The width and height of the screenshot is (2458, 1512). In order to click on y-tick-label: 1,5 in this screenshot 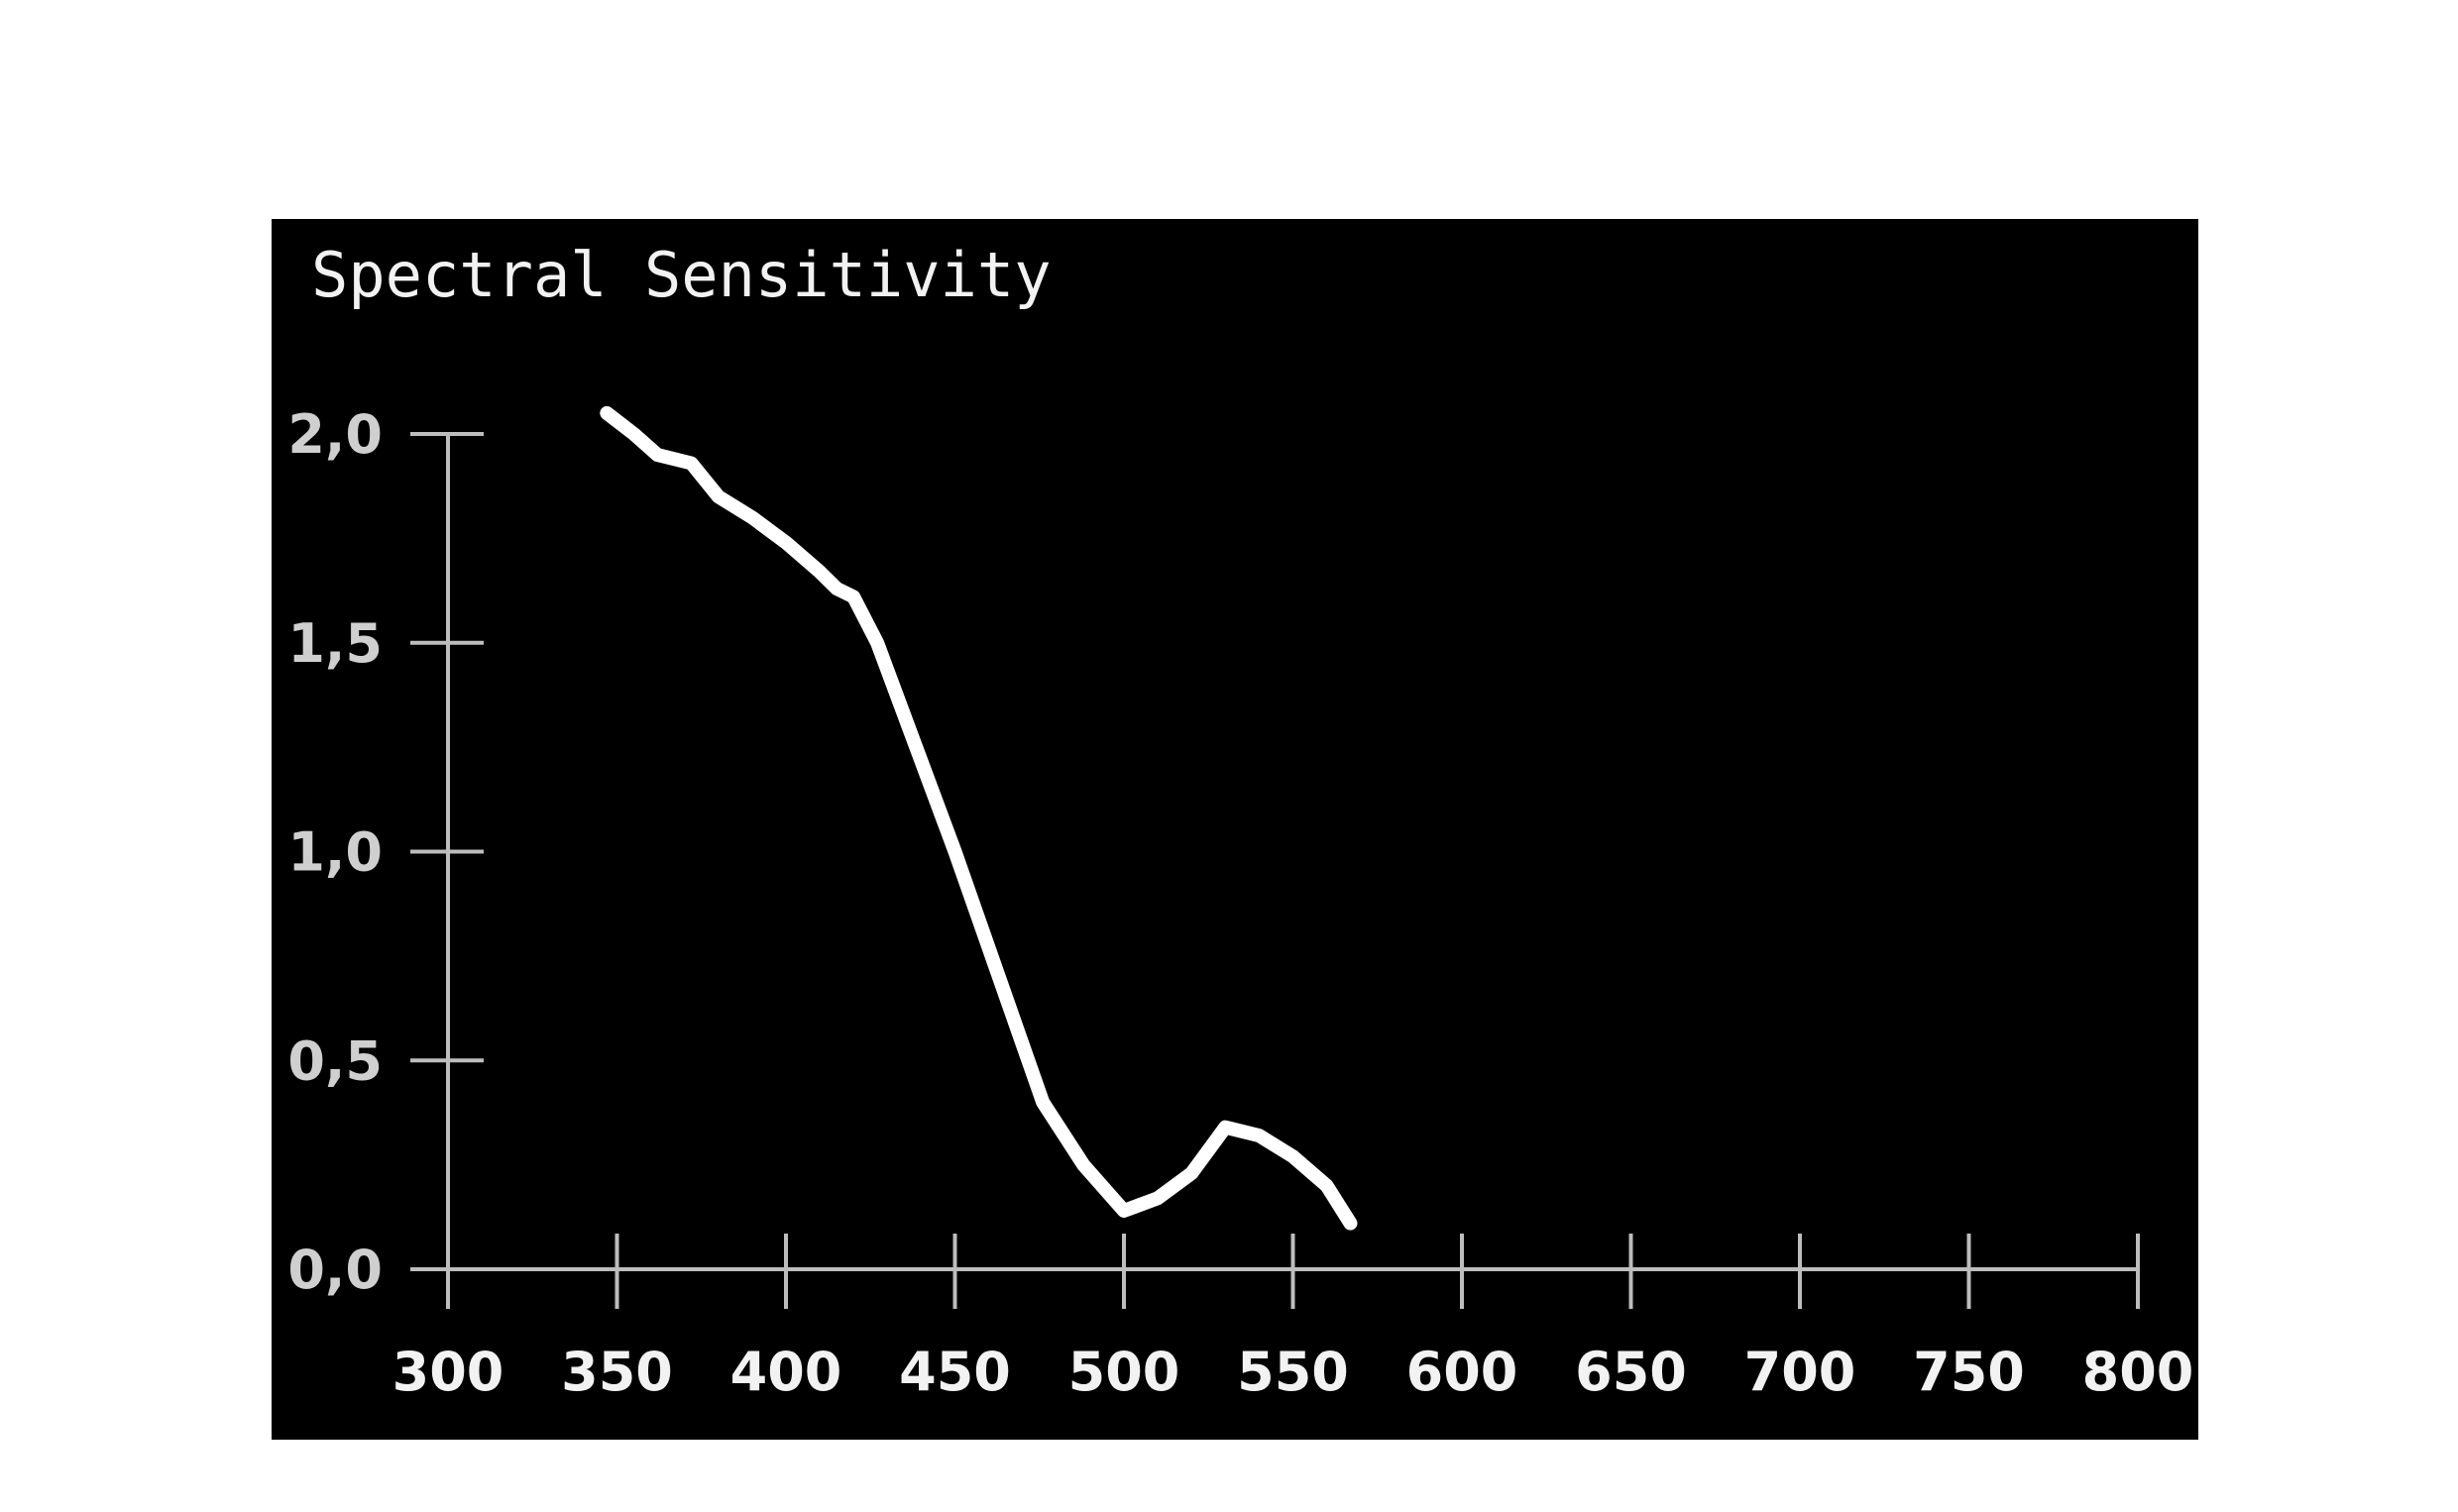, I will do `click(335, 644)`.